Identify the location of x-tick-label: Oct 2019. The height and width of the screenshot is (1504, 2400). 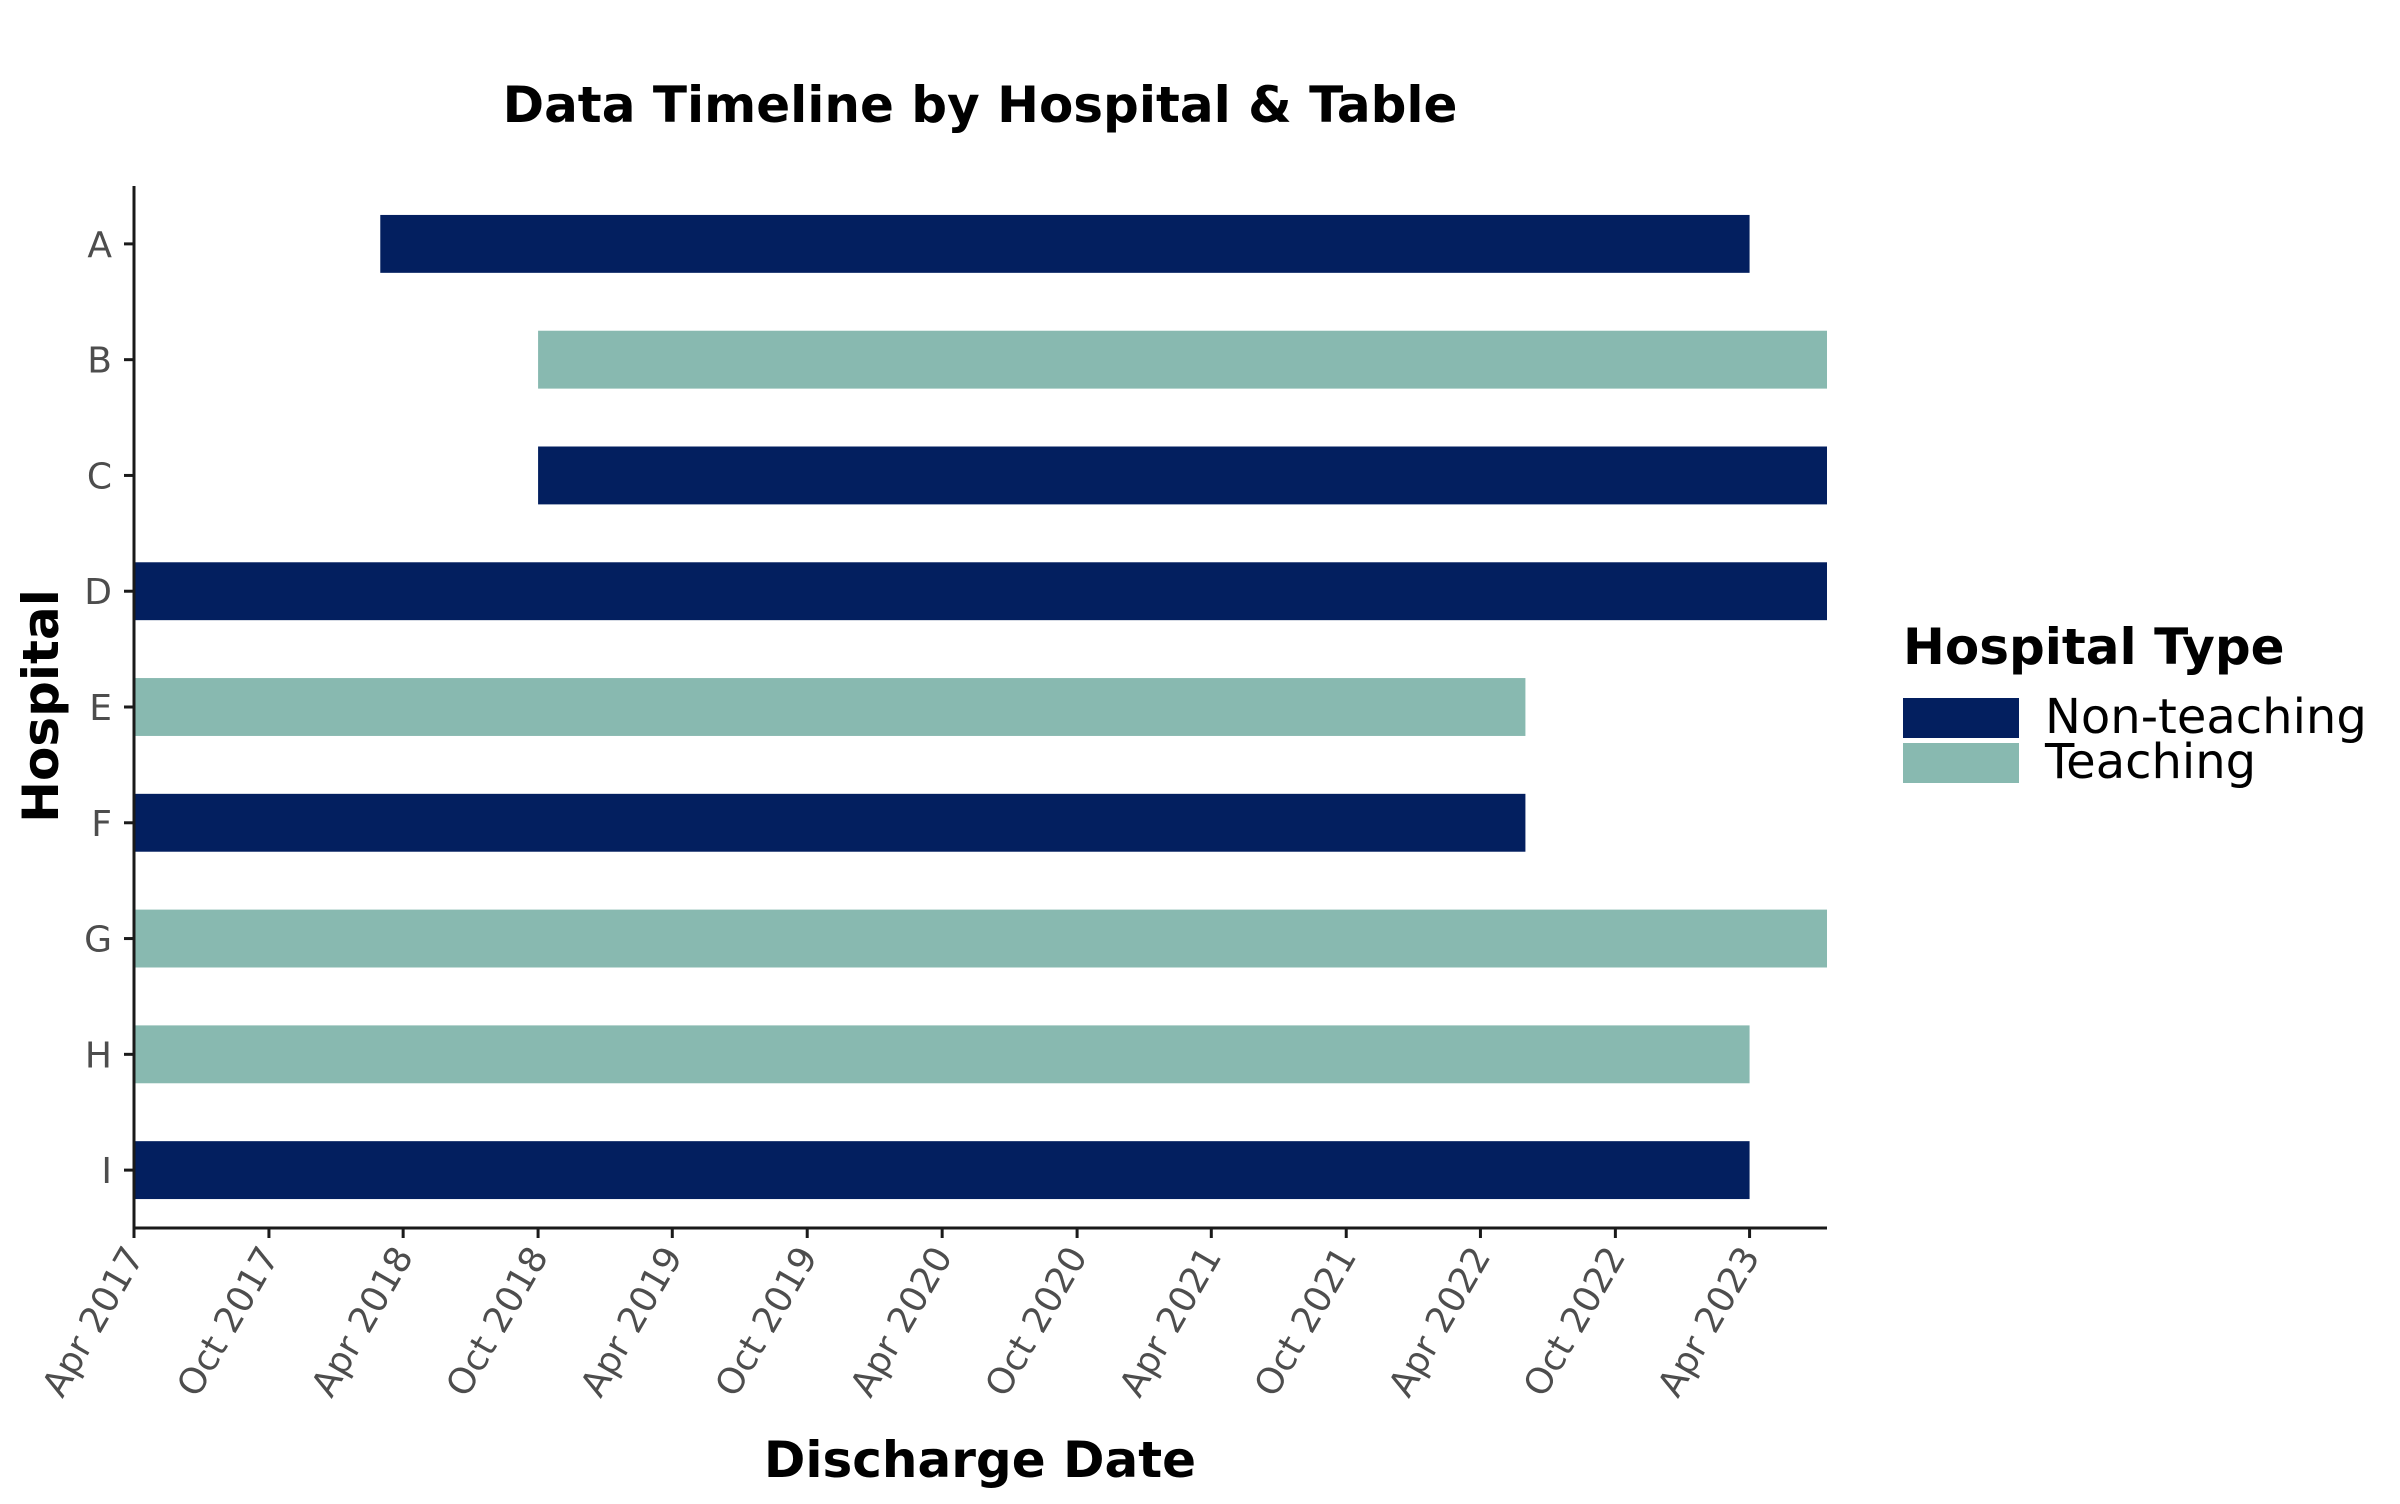
(767, 1322).